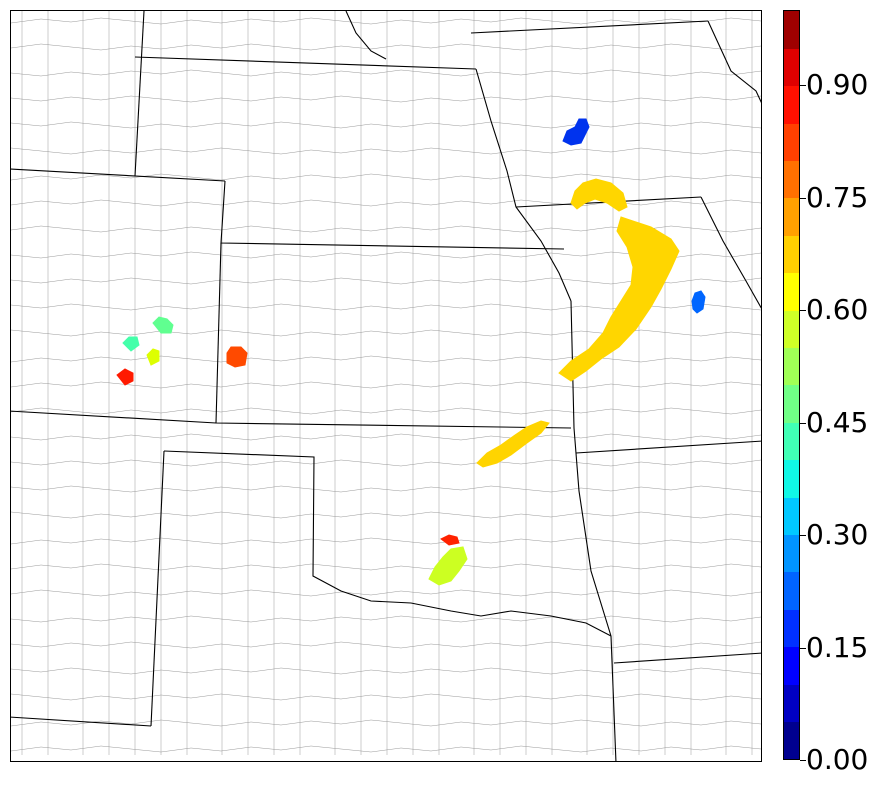 The image size is (877, 785). I want to click on colorbar-tick-label: 0.60, so click(837, 309).